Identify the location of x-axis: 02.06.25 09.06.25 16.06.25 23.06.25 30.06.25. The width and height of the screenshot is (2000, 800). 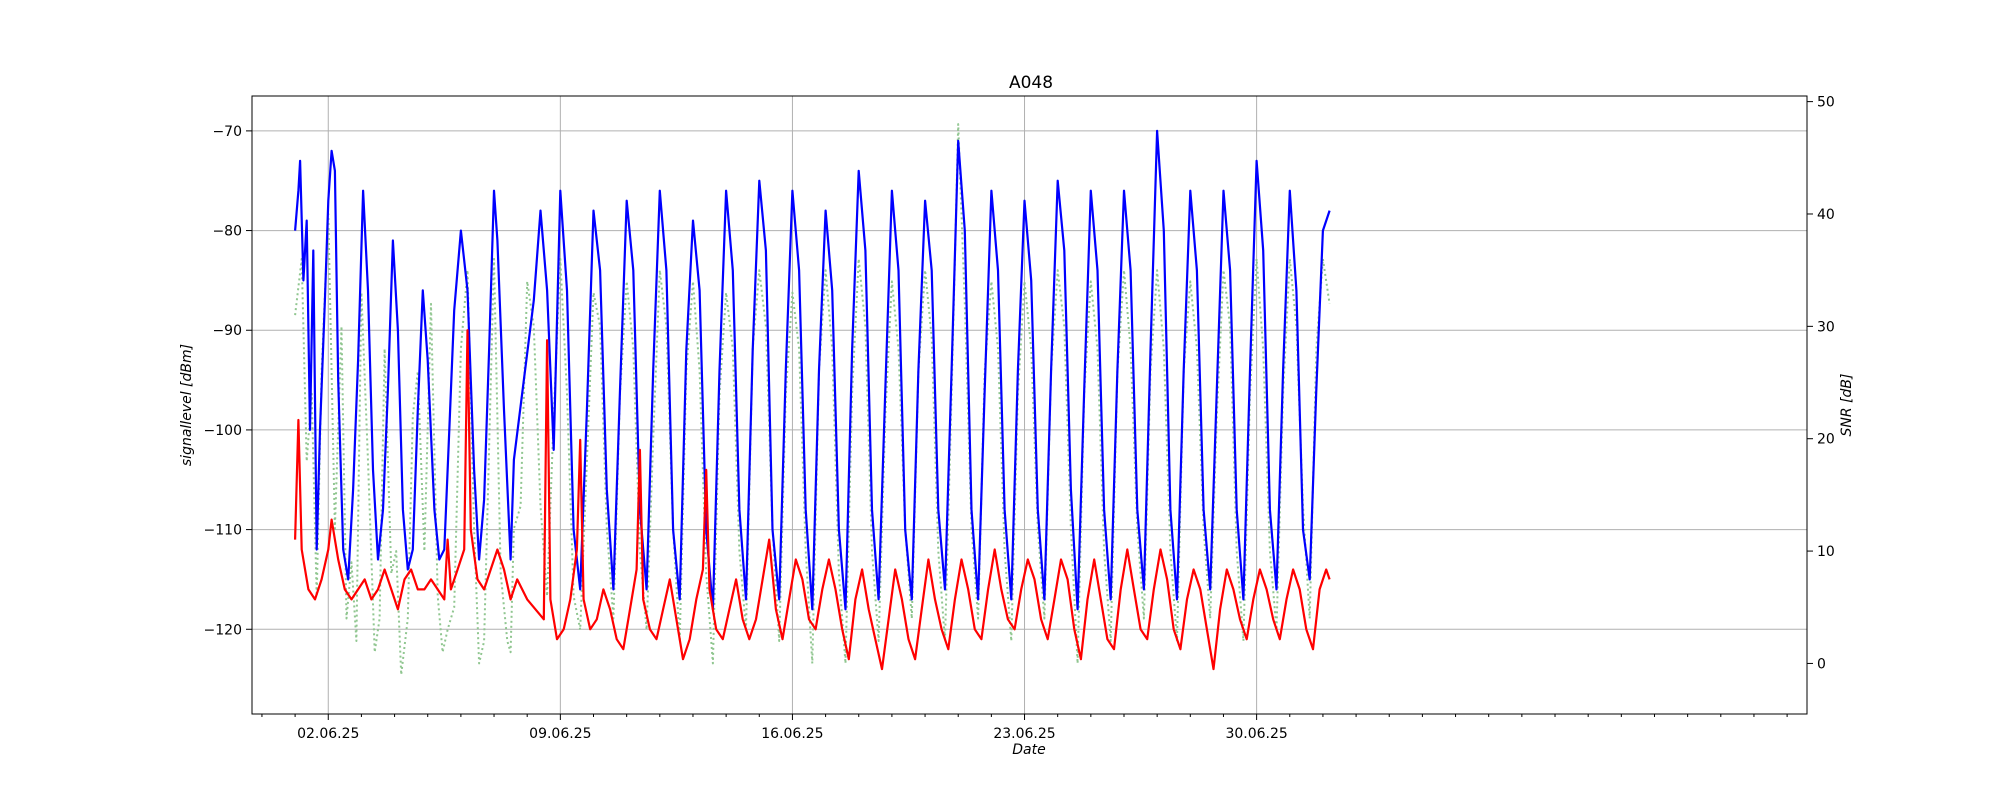
(1024, 728).